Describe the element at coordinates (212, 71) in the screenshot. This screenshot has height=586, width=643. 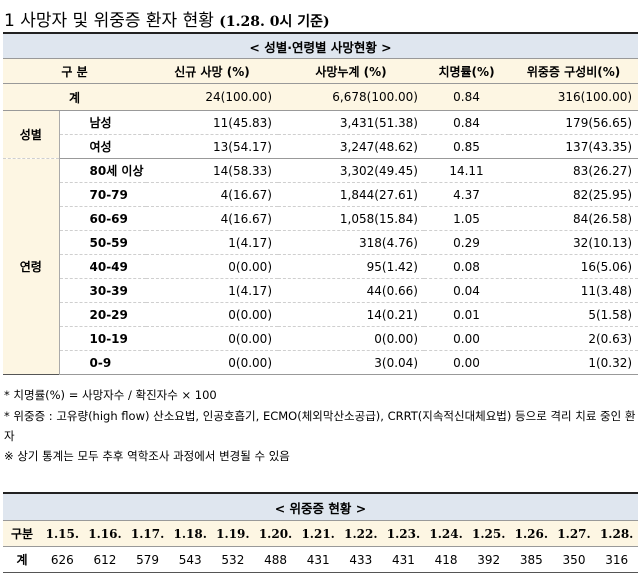
I see `header-new-deaths: 신규 사망 (%)` at that location.